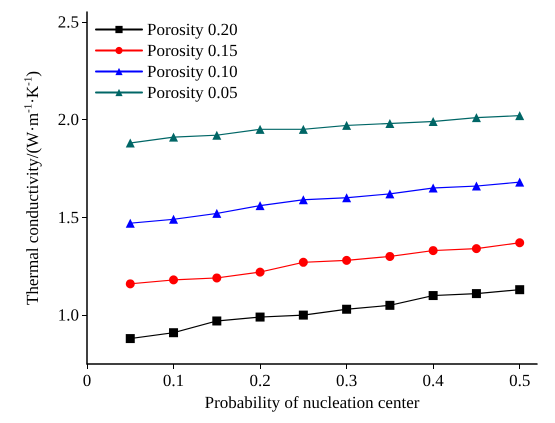  I want to click on x-tick-label: 0.5, so click(519, 380).